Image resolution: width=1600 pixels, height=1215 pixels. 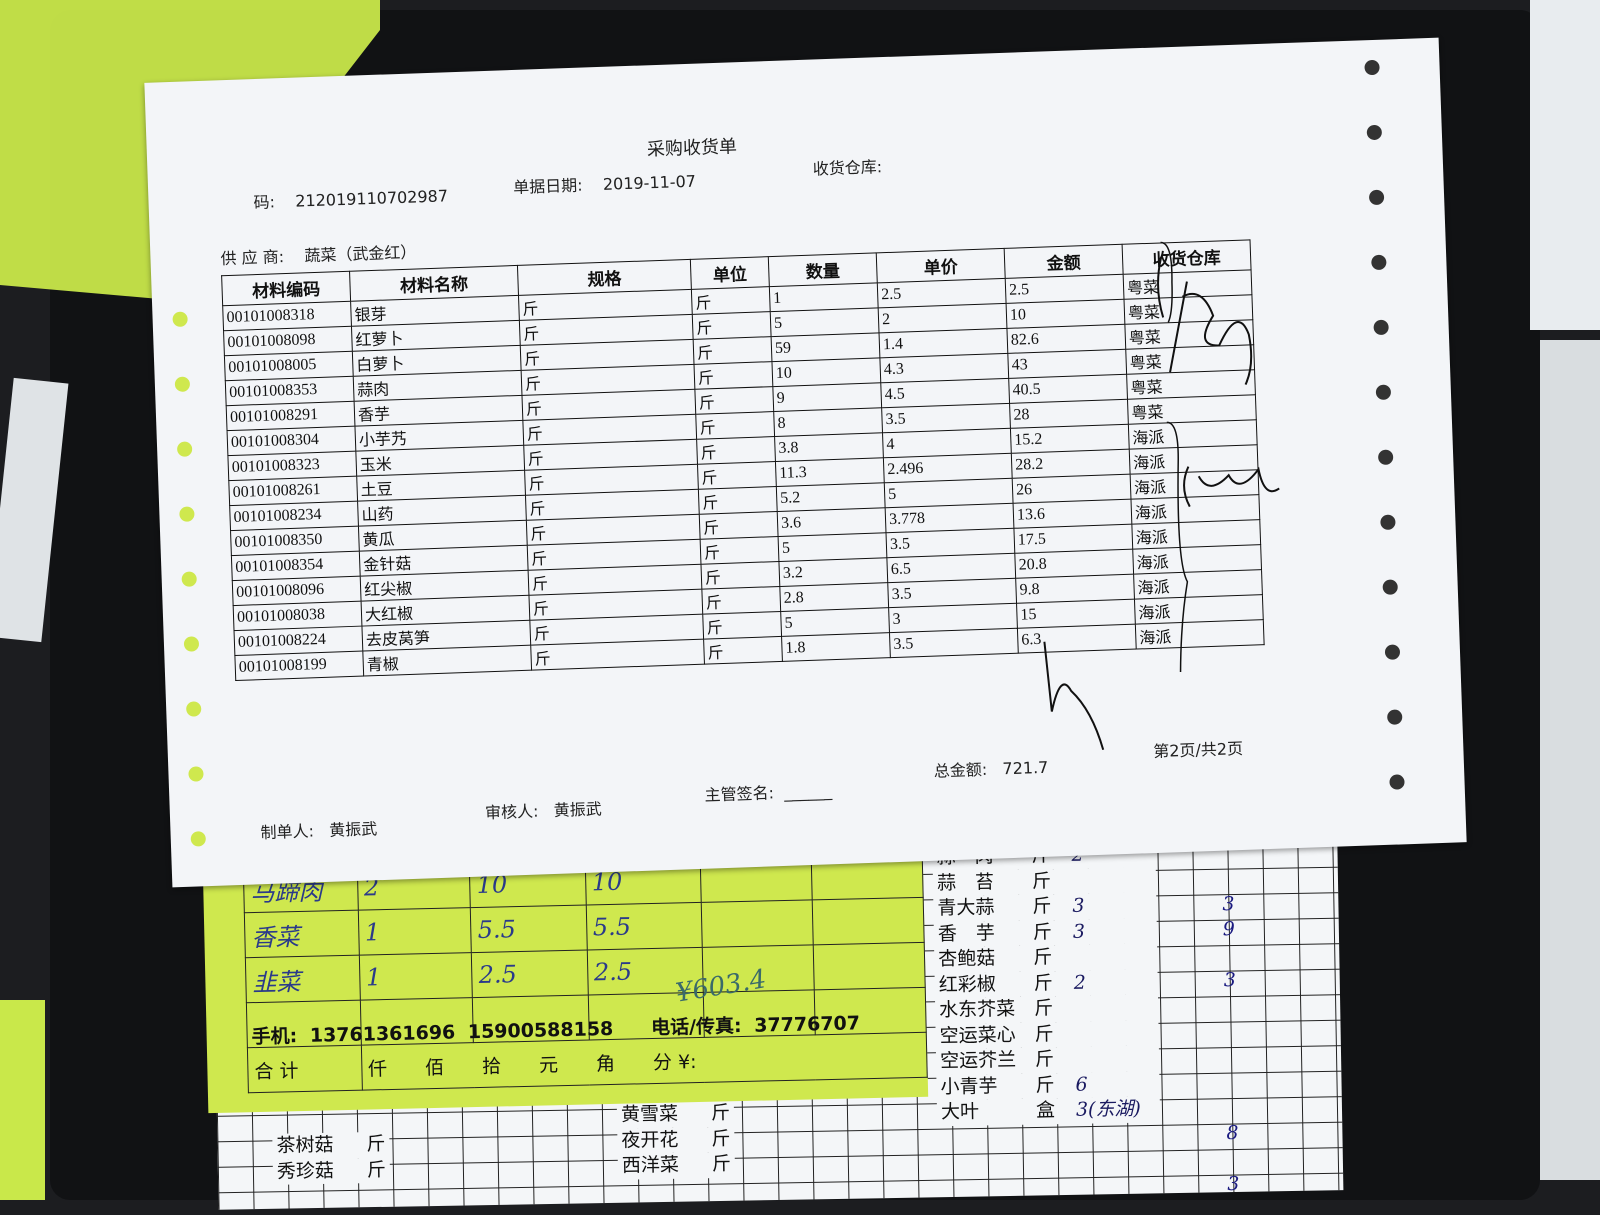 I want to click on handwritten-signatures, so click(x=1161, y=496).